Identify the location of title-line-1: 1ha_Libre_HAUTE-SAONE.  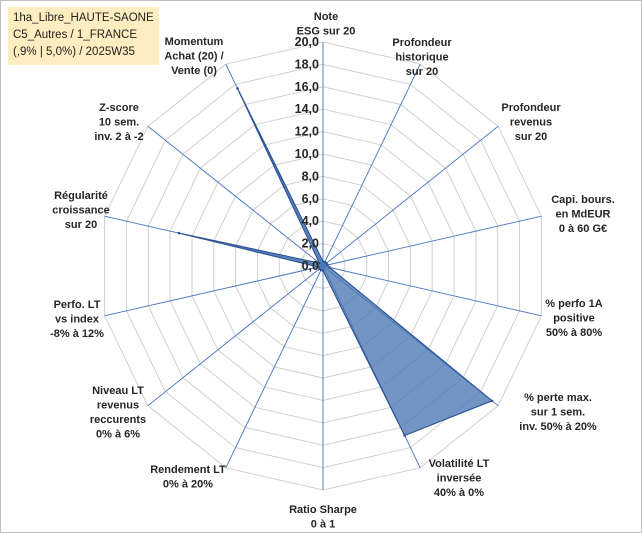
(83, 18).